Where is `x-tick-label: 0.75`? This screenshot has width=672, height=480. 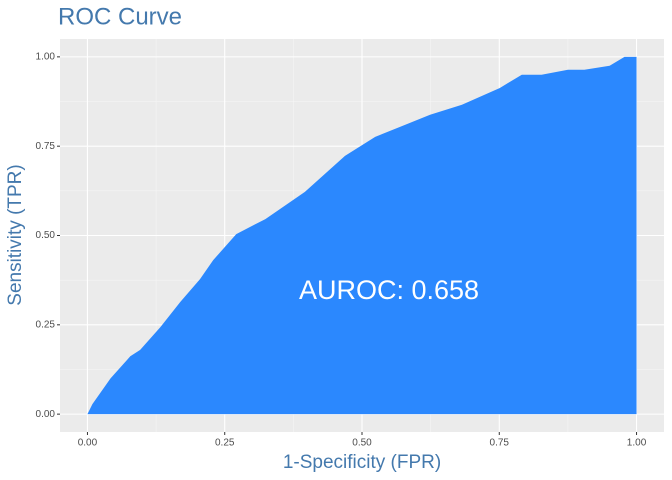 x-tick-label: 0.75 is located at coordinates (500, 443).